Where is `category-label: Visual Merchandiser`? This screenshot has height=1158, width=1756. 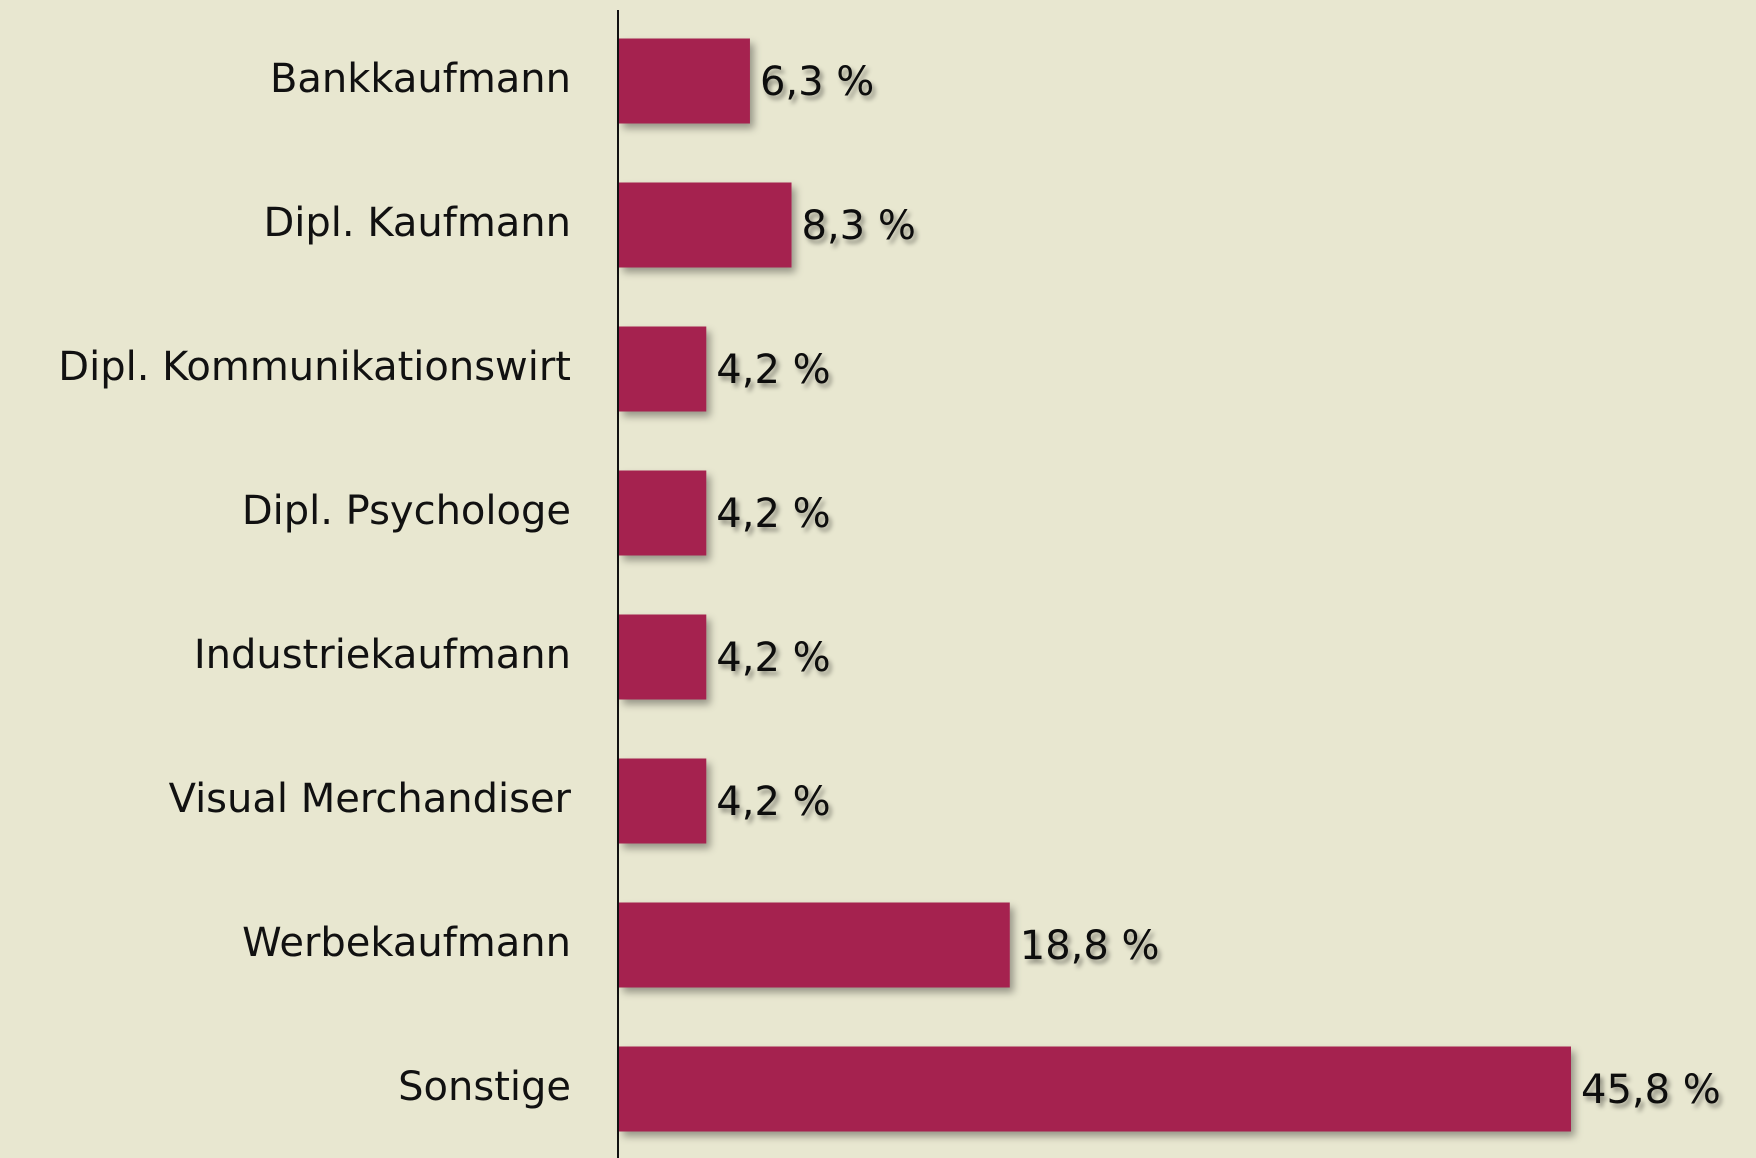
category-label: Visual Merchandiser is located at coordinates (370, 799).